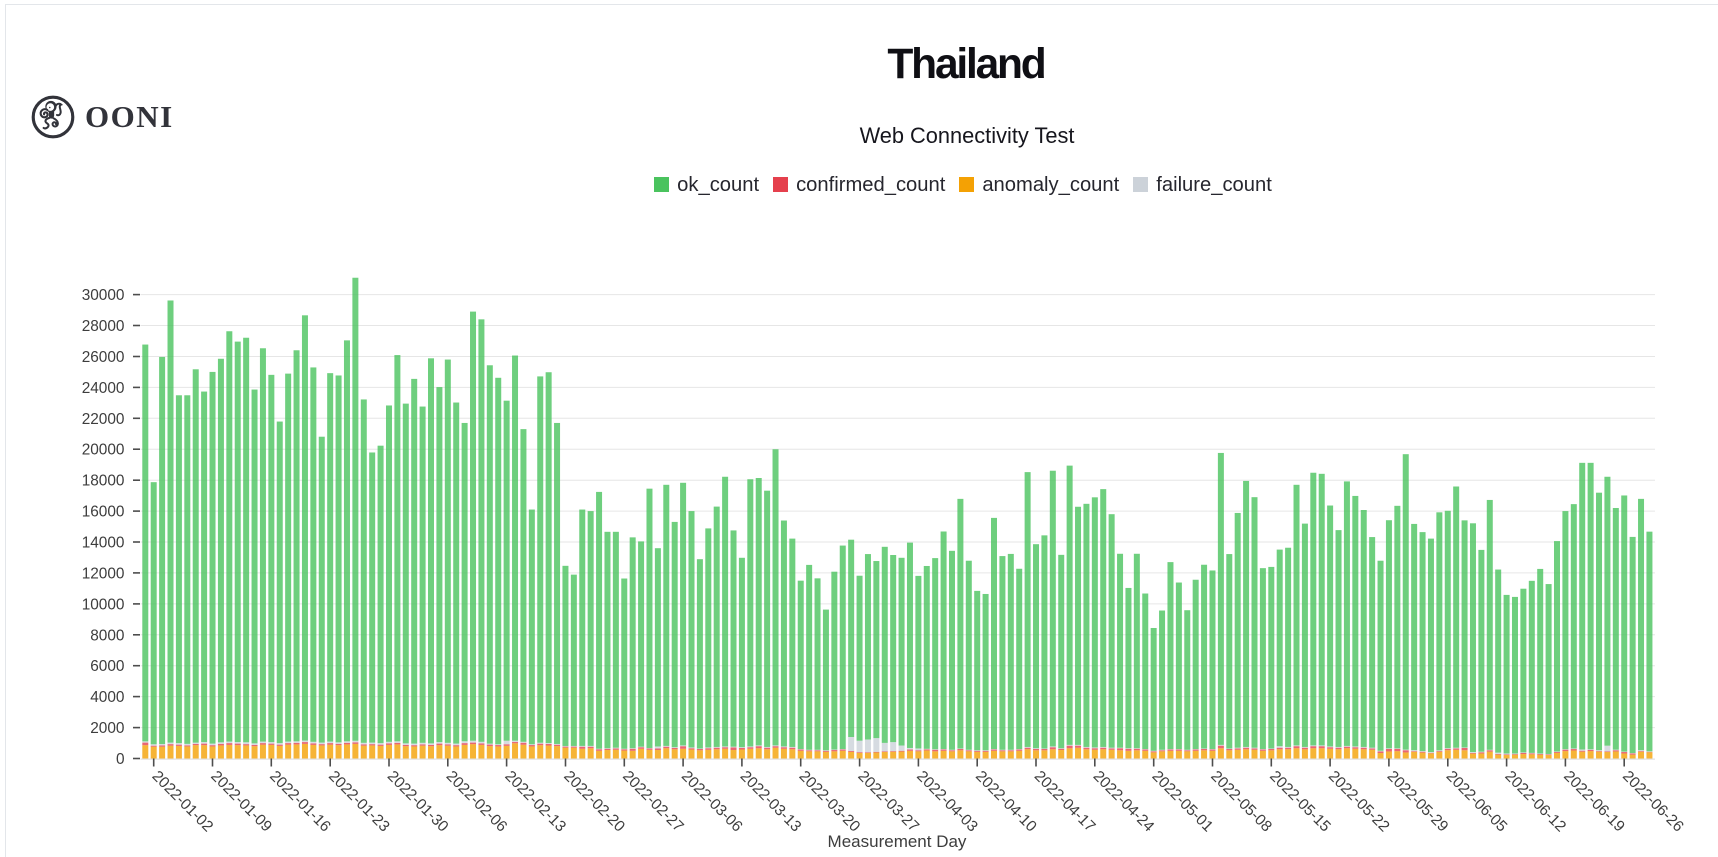 This screenshot has height=857, width=1718. Describe the element at coordinates (103, 326) in the screenshot. I see `svg-text: 28000` at that location.